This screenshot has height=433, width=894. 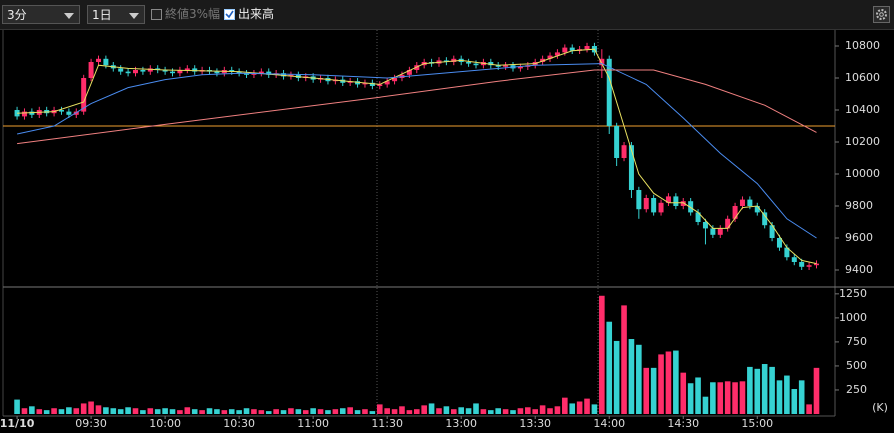 What do you see at coordinates (165, 423) in the screenshot?
I see `x-tick-label: 10:00` at bounding box center [165, 423].